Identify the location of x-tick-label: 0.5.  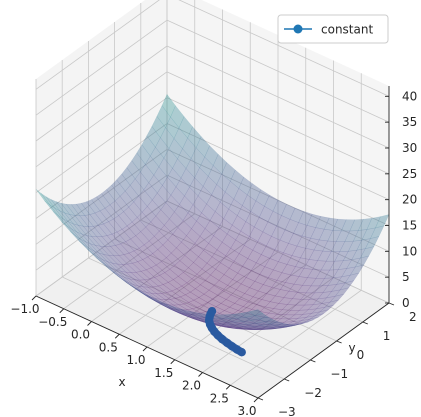
(108, 347).